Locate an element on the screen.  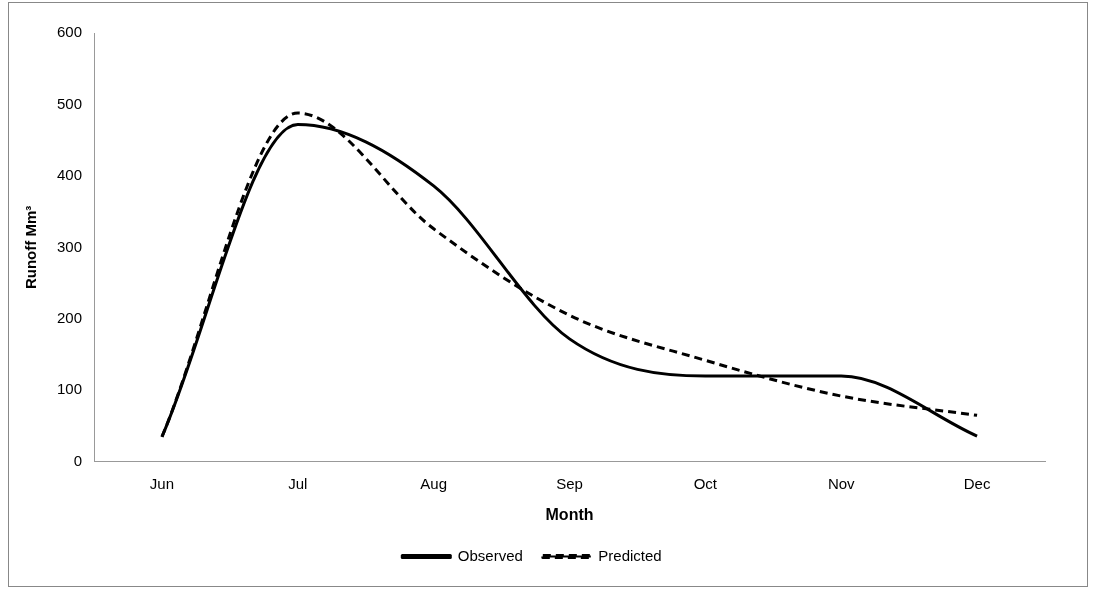
y-tick-label: 600 is located at coordinates (70, 32).